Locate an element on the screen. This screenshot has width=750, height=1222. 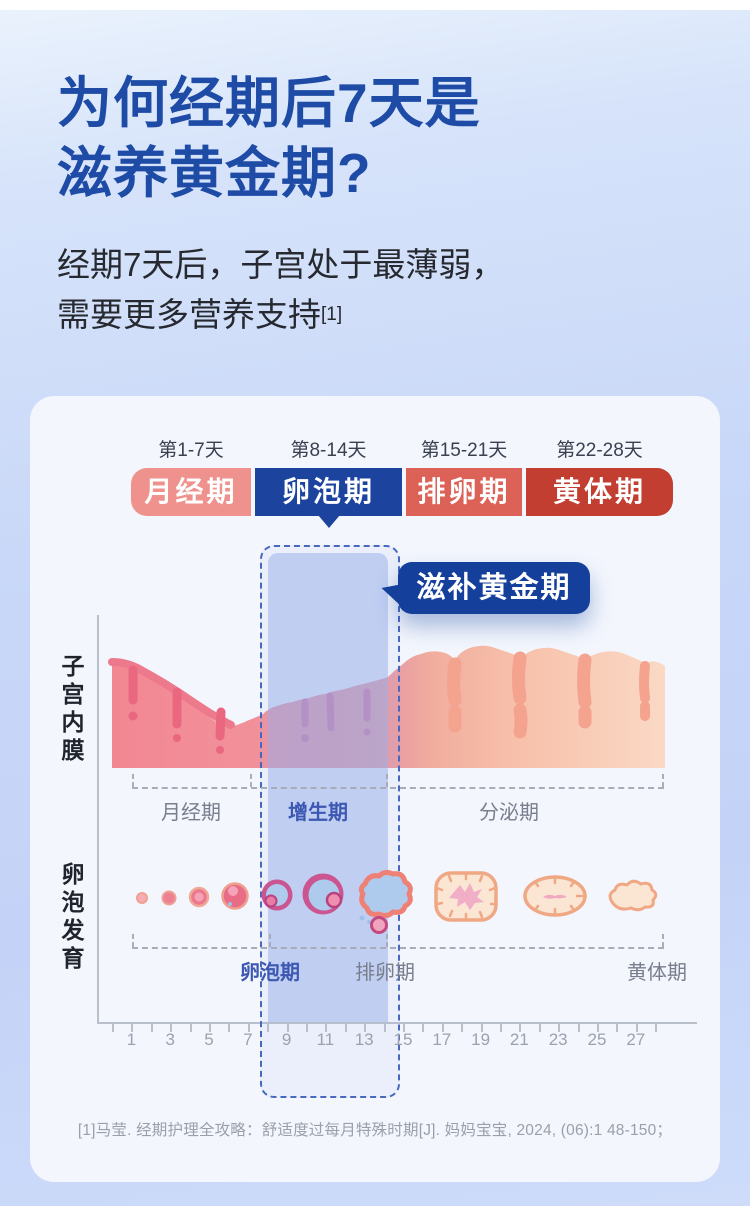
x-axis-number: 23 is located at coordinates (558, 1039).